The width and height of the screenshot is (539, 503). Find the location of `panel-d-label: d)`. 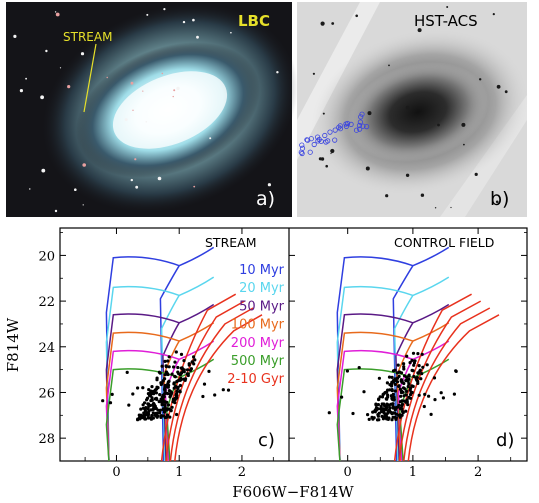

panel-d-label: d) is located at coordinates (505, 440).